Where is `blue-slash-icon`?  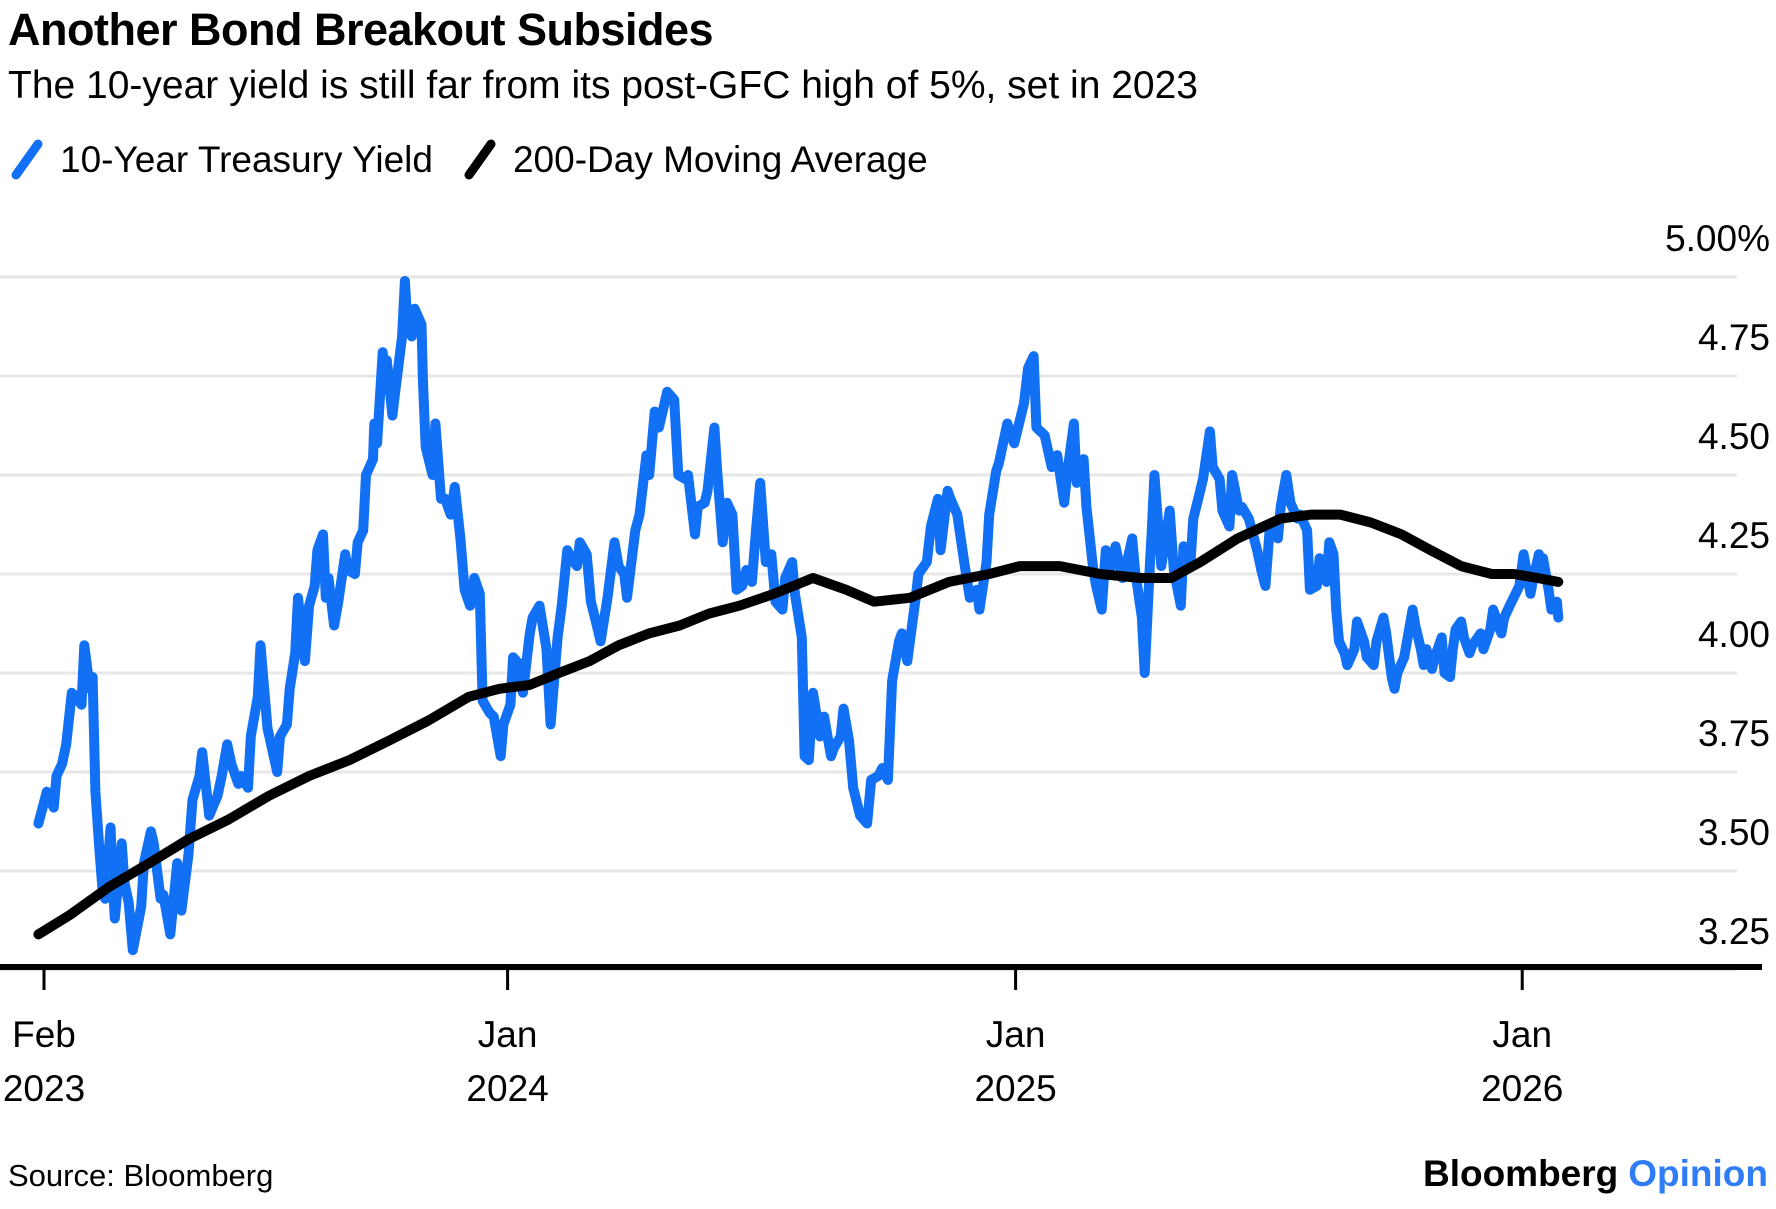 blue-slash-icon is located at coordinates (27, 159).